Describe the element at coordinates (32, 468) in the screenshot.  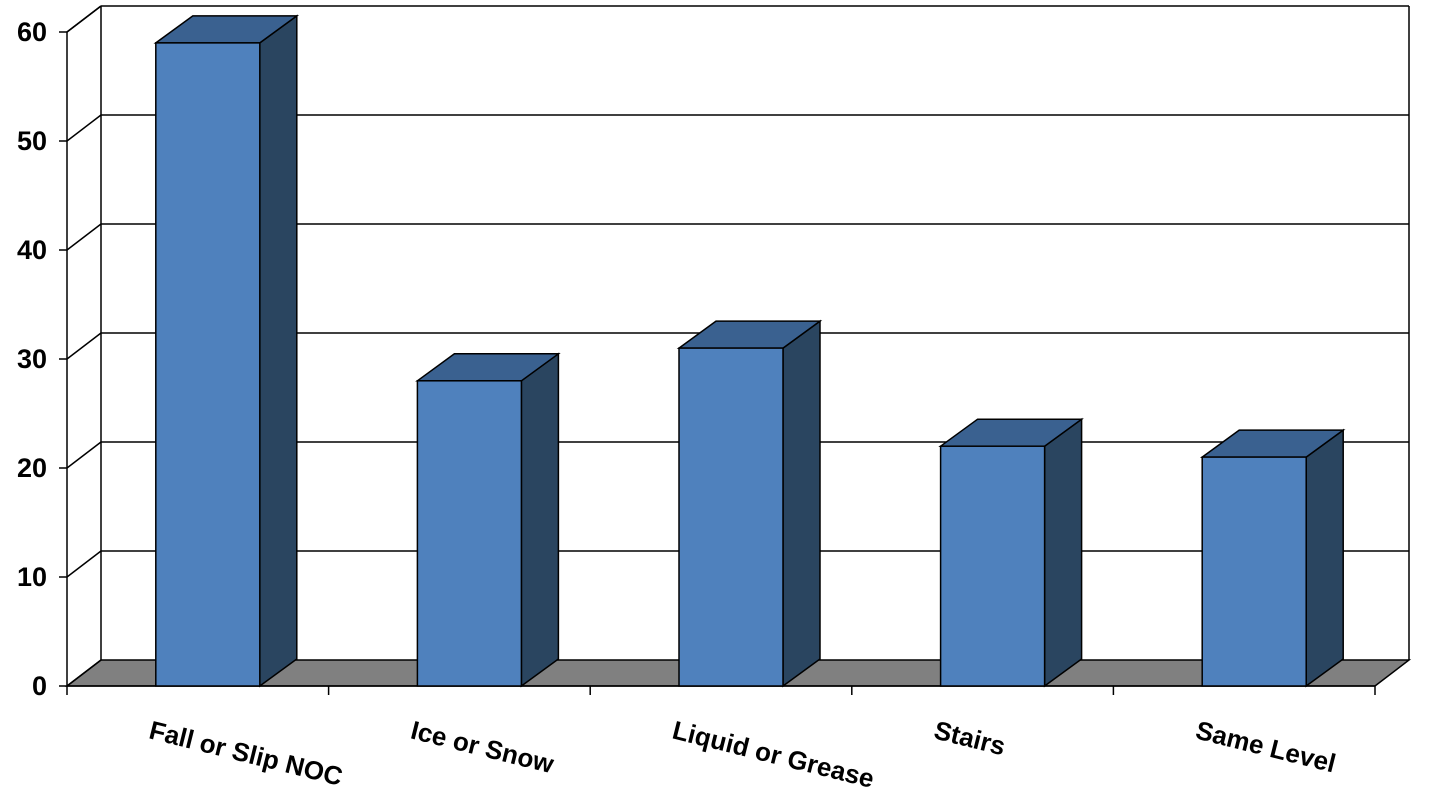
I see `y-tick-label: 20` at that location.